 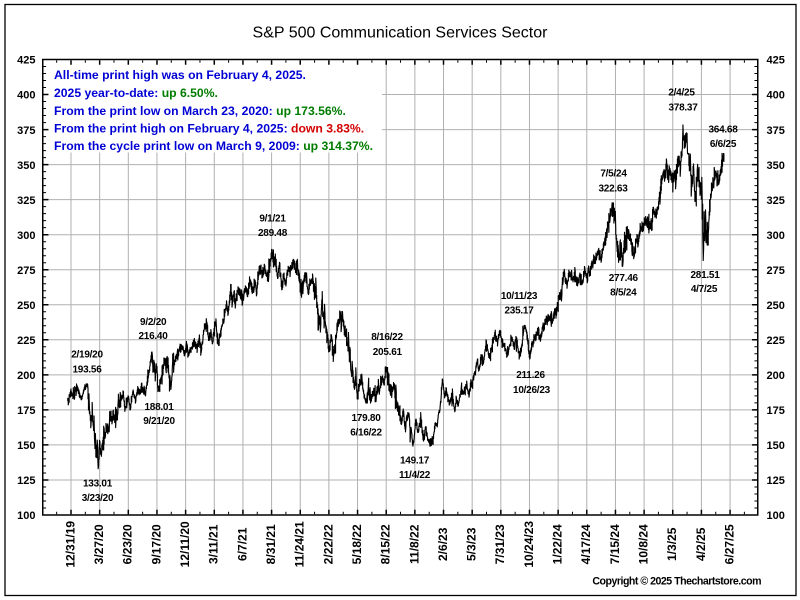 What do you see at coordinates (443, 544) in the screenshot?
I see `svg-text: 2/6/23` at bounding box center [443, 544].